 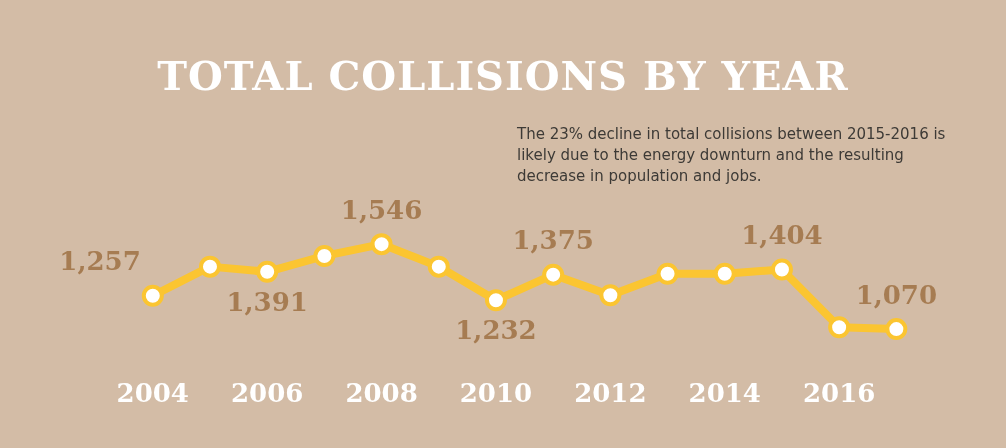 I want to click on x-tick-label: 2008, so click(x=381, y=393).